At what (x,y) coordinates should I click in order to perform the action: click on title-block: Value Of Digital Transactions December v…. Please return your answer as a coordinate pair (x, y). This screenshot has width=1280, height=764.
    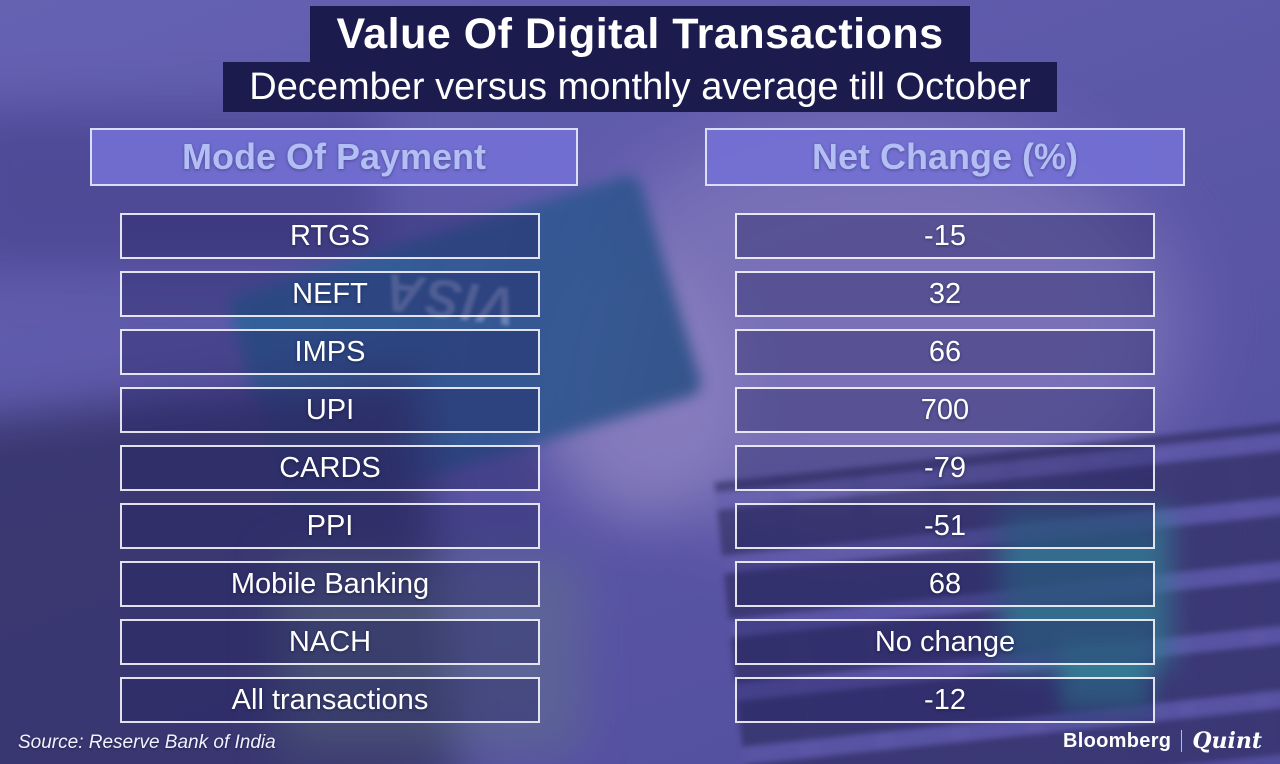
    Looking at the image, I should click on (640, 59).